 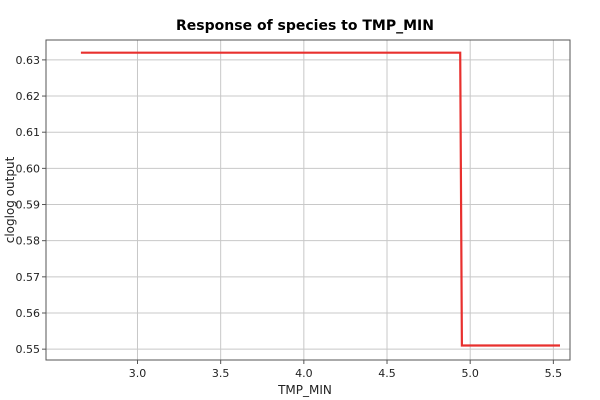 What do you see at coordinates (305, 26) in the screenshot?
I see `chart-title: Response of species to TMP_MIN` at bounding box center [305, 26].